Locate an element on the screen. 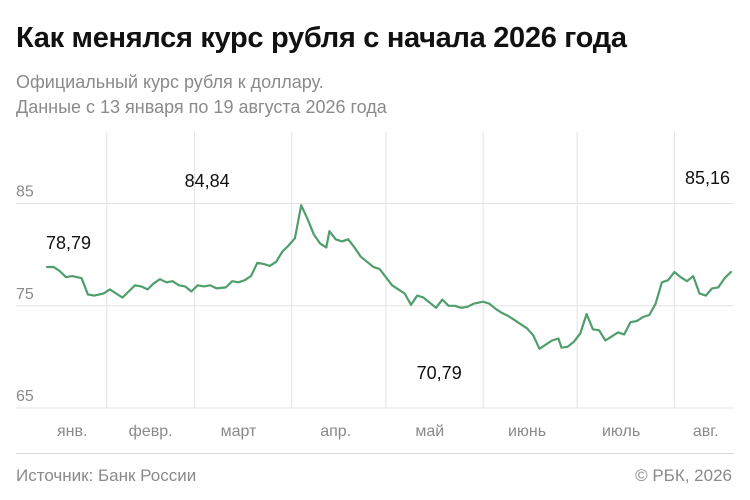  copyright-note: © РБК, 2026 is located at coordinates (683, 475).